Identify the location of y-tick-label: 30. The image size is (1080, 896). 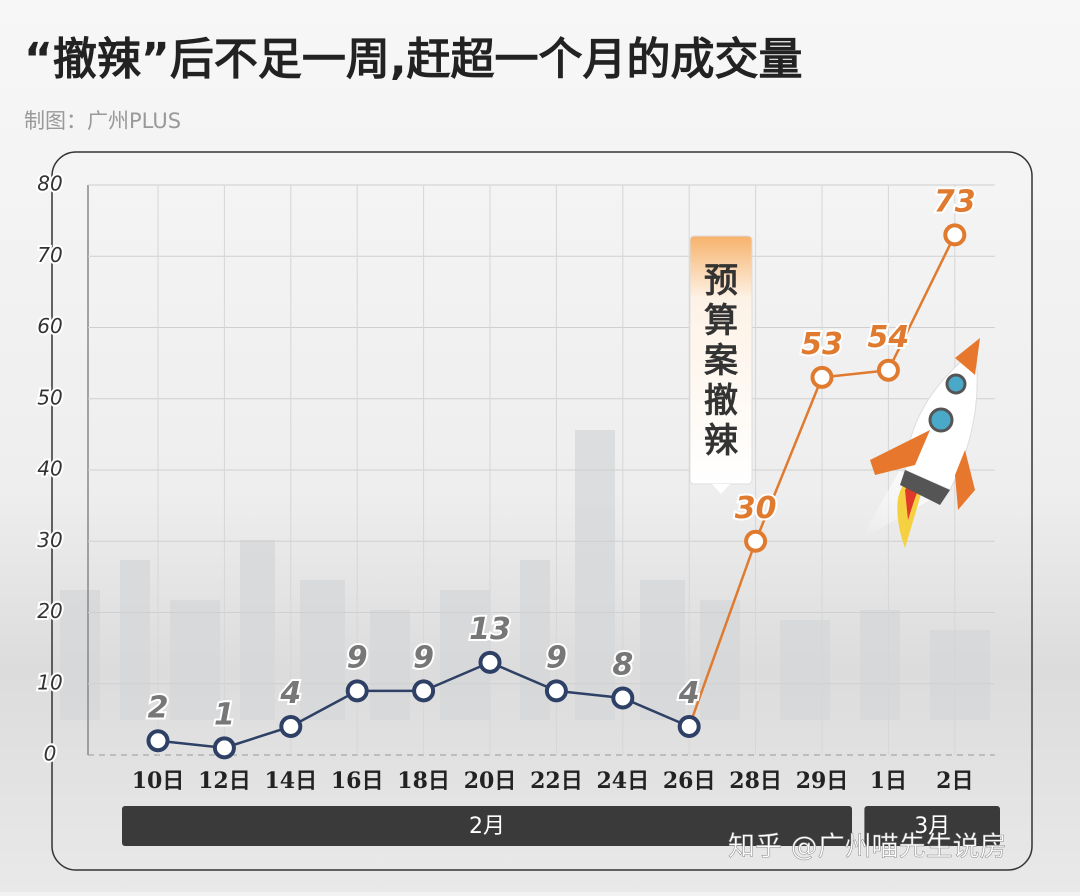
(49, 540).